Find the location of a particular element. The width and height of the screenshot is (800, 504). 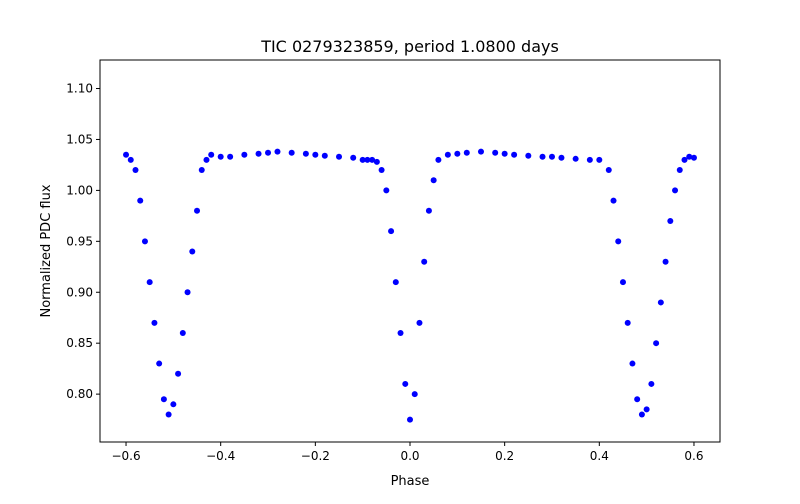

x-tick-label: 0.2 is located at coordinates (504, 456).